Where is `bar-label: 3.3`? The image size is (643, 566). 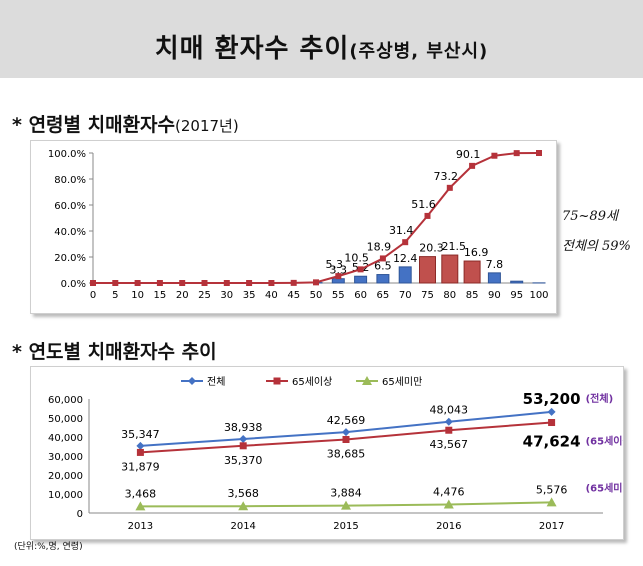 bar-label: 3.3 is located at coordinates (339, 270).